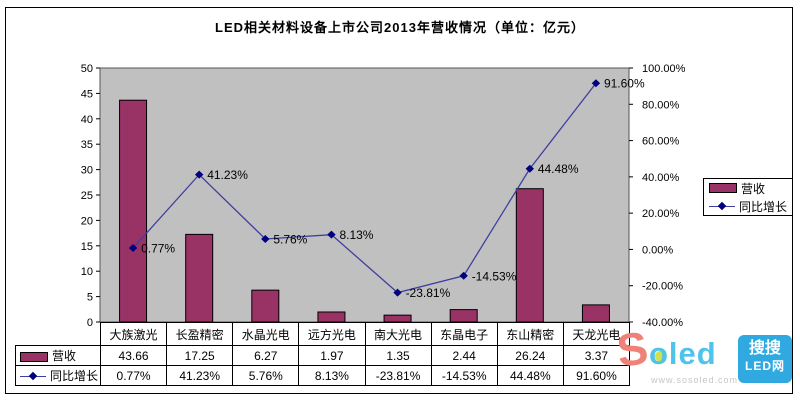 The width and height of the screenshot is (800, 400). I want to click on growth-data-label: 91.60%, so click(624, 84).